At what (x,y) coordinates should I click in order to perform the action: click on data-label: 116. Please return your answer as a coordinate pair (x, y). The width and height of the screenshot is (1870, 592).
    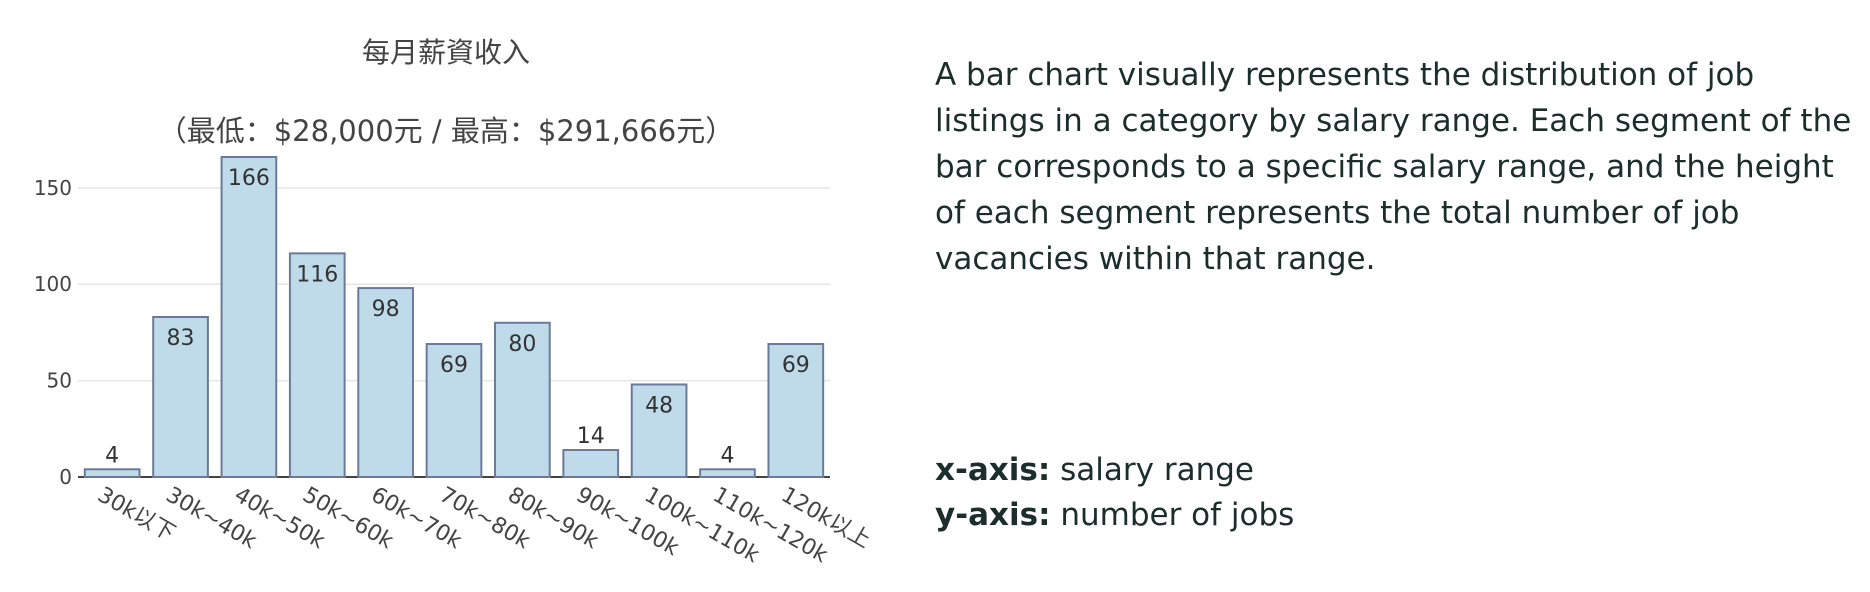
    Looking at the image, I should click on (317, 274).